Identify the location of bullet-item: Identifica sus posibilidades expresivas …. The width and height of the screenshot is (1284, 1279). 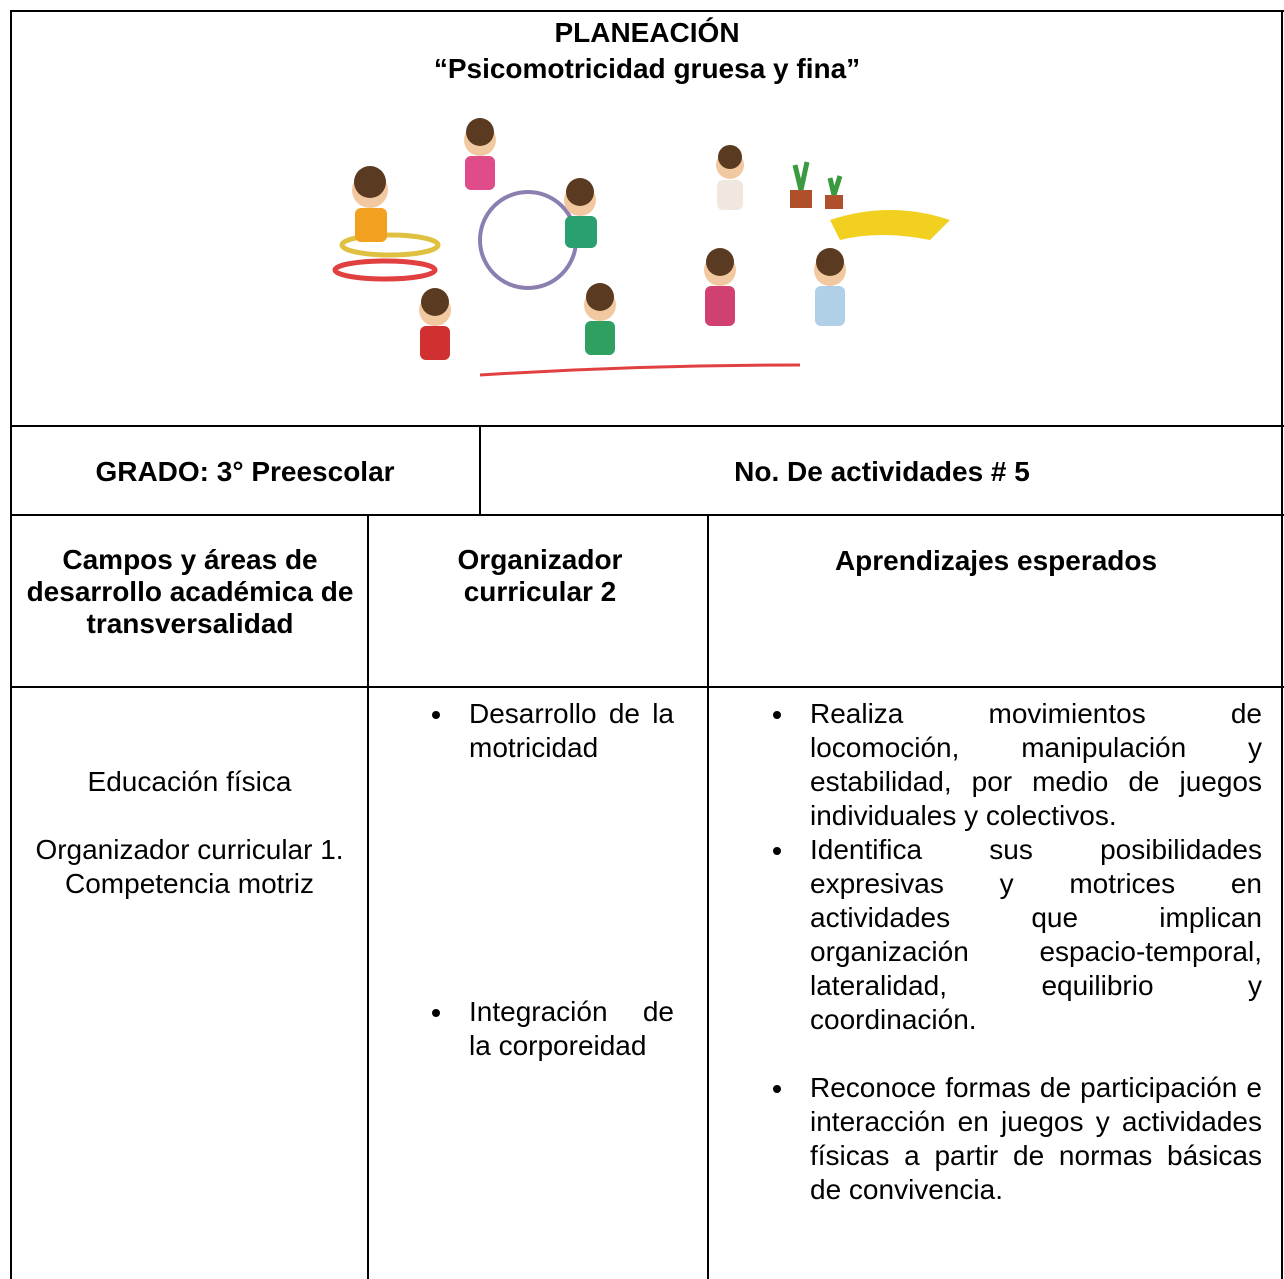
(1017, 934).